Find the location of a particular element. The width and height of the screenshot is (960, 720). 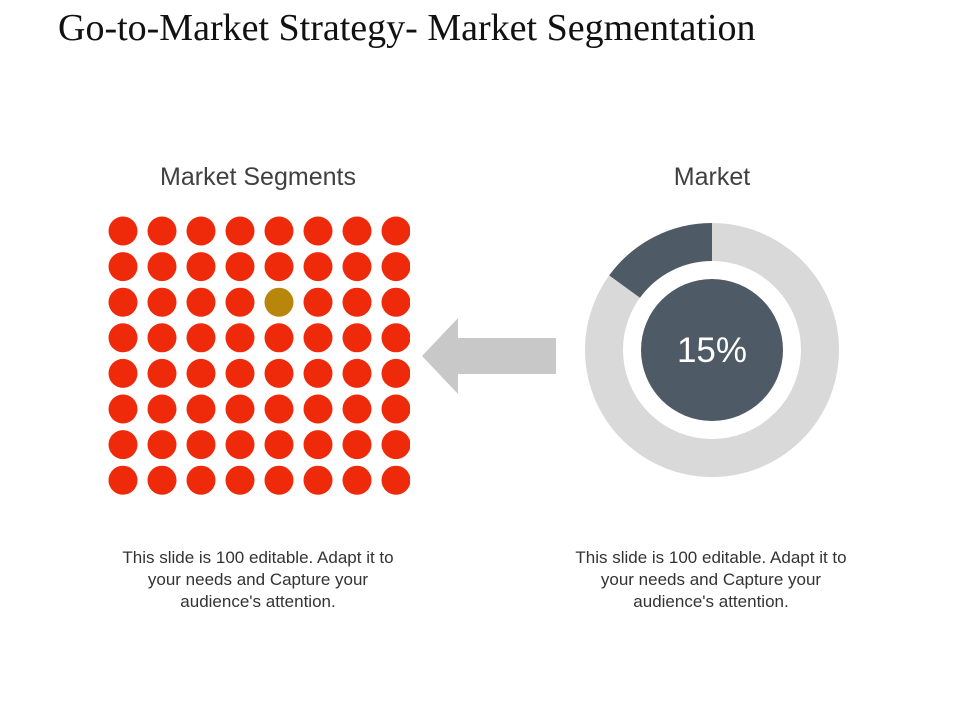

share-percent-label: 15% is located at coordinates (712, 350).